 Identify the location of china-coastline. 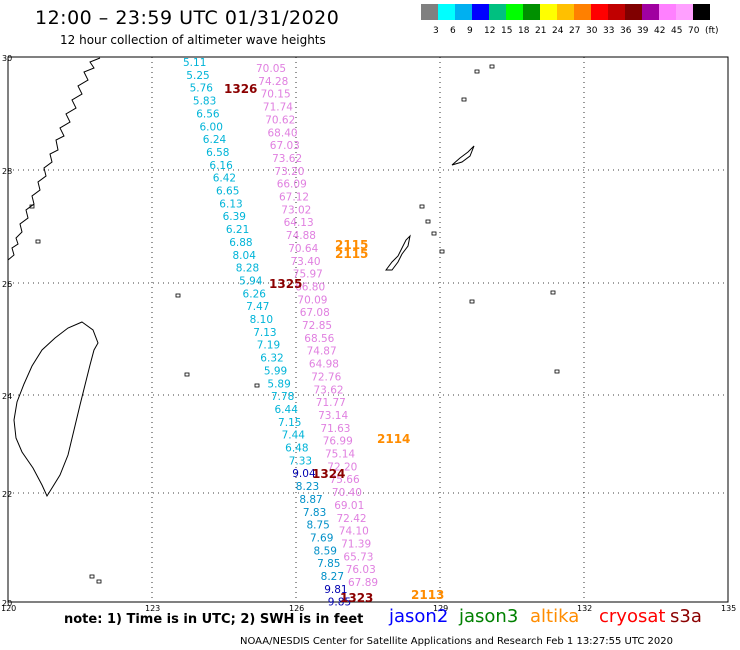
(54, 159).